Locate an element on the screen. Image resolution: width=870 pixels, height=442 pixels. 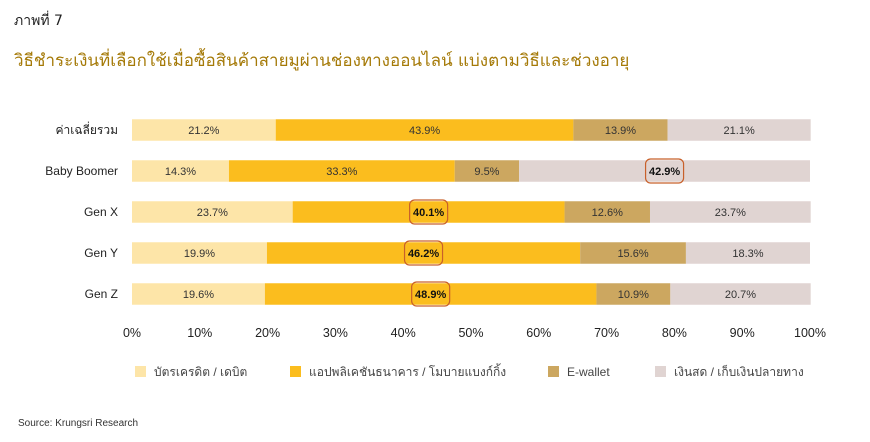
data-label-3-3: 18.3% is located at coordinates (747, 254).